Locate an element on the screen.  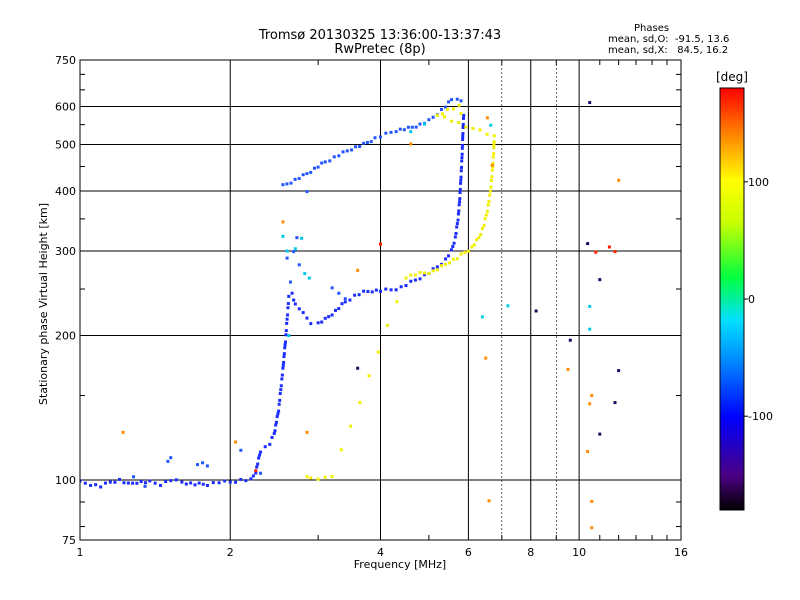
y-tick-label: 100 is located at coordinates (65, 480).